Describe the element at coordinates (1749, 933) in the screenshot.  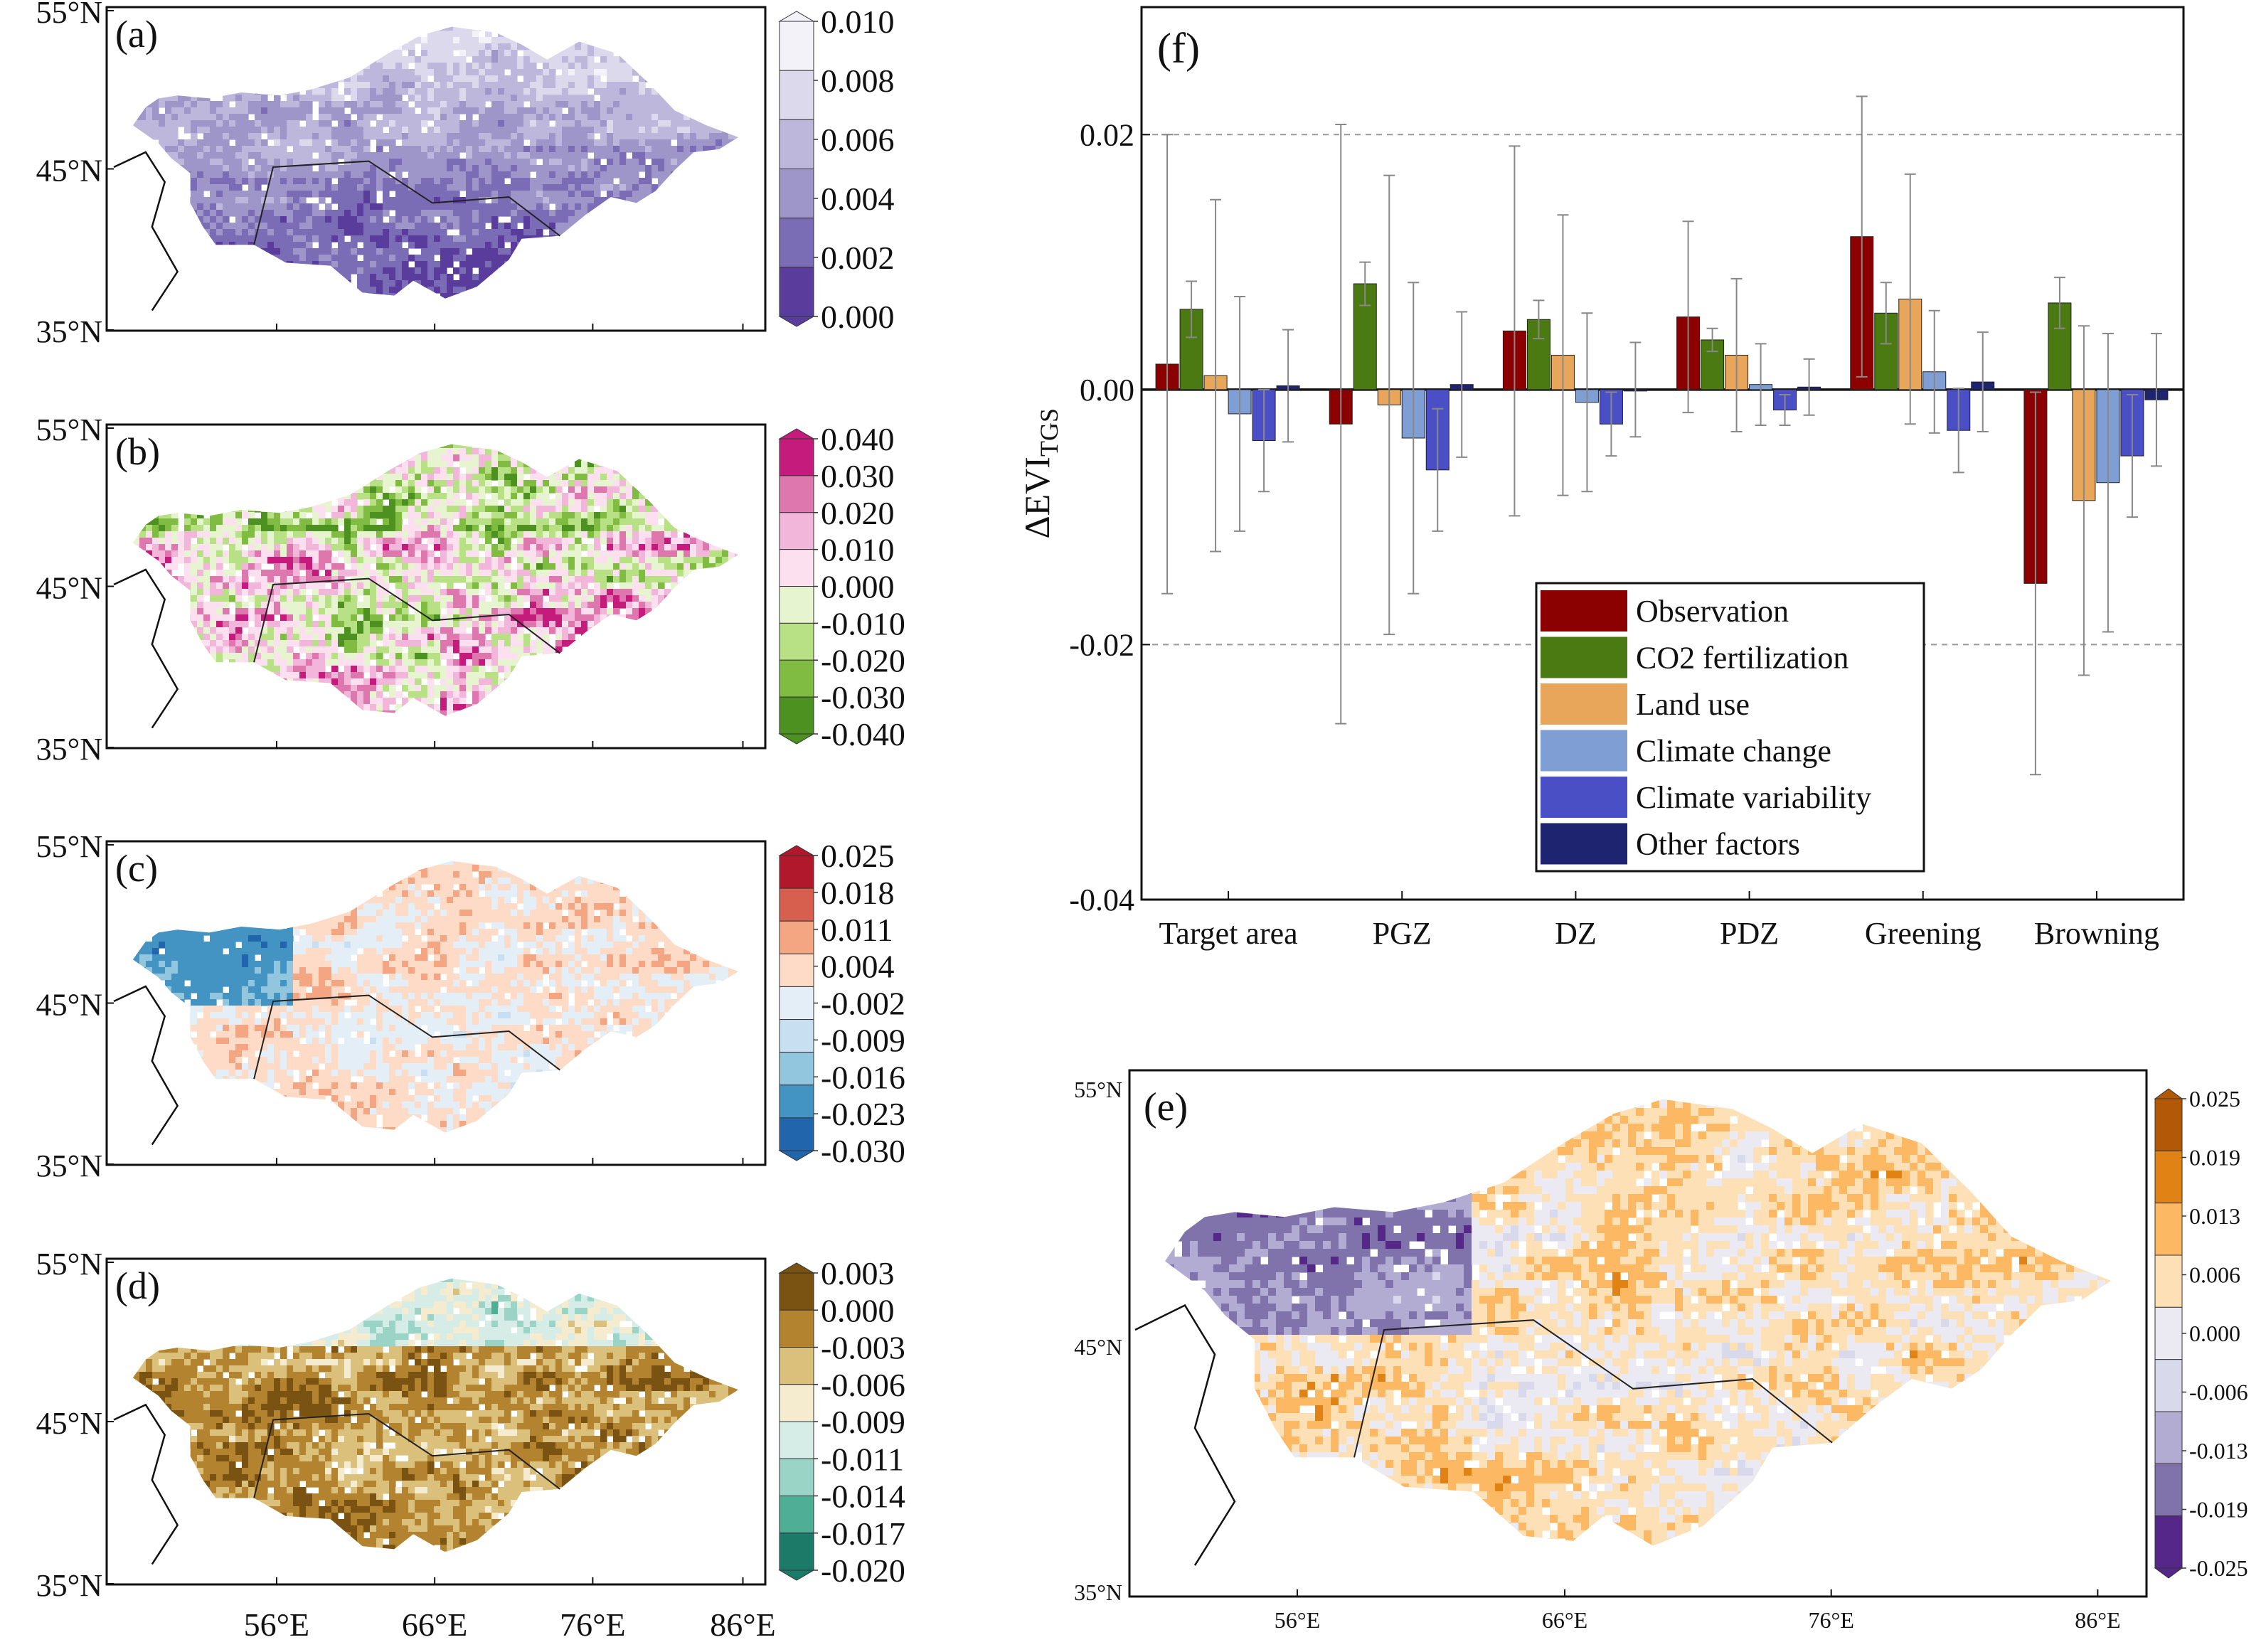
I see `x-tick-label: PDZ` at that location.